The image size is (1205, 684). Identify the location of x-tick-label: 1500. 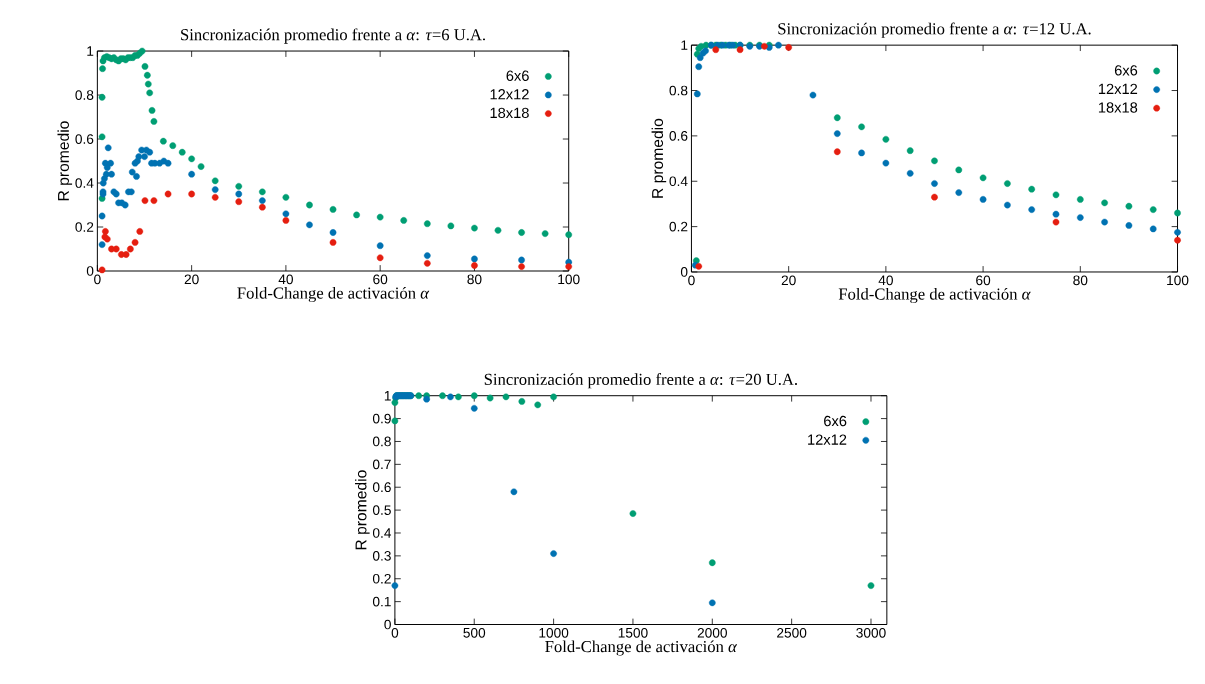
(633, 632).